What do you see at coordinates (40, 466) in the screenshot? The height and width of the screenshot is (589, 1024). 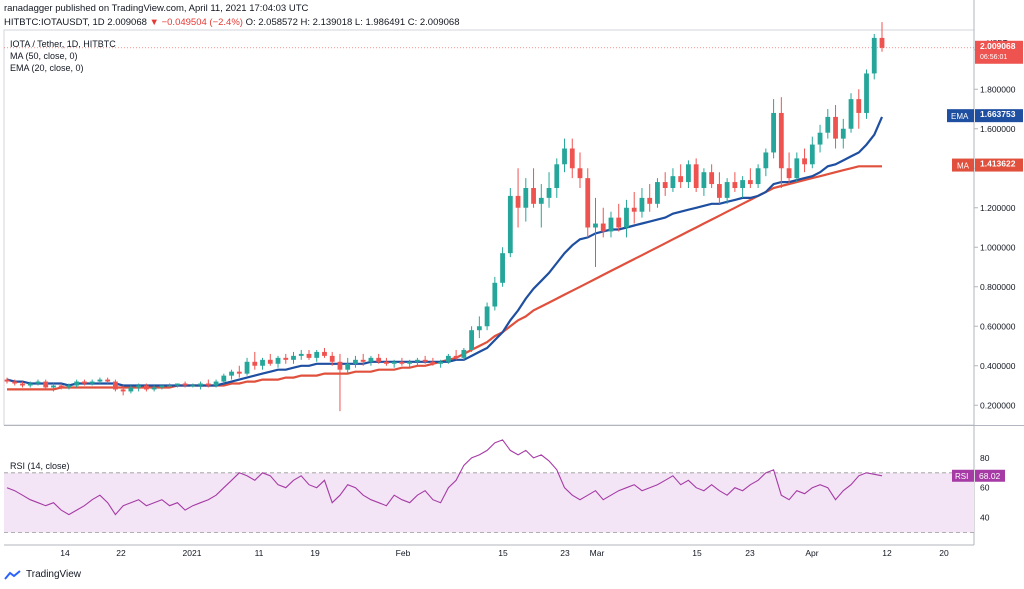 I see `rsi-legend: RSI (14, close)` at bounding box center [40, 466].